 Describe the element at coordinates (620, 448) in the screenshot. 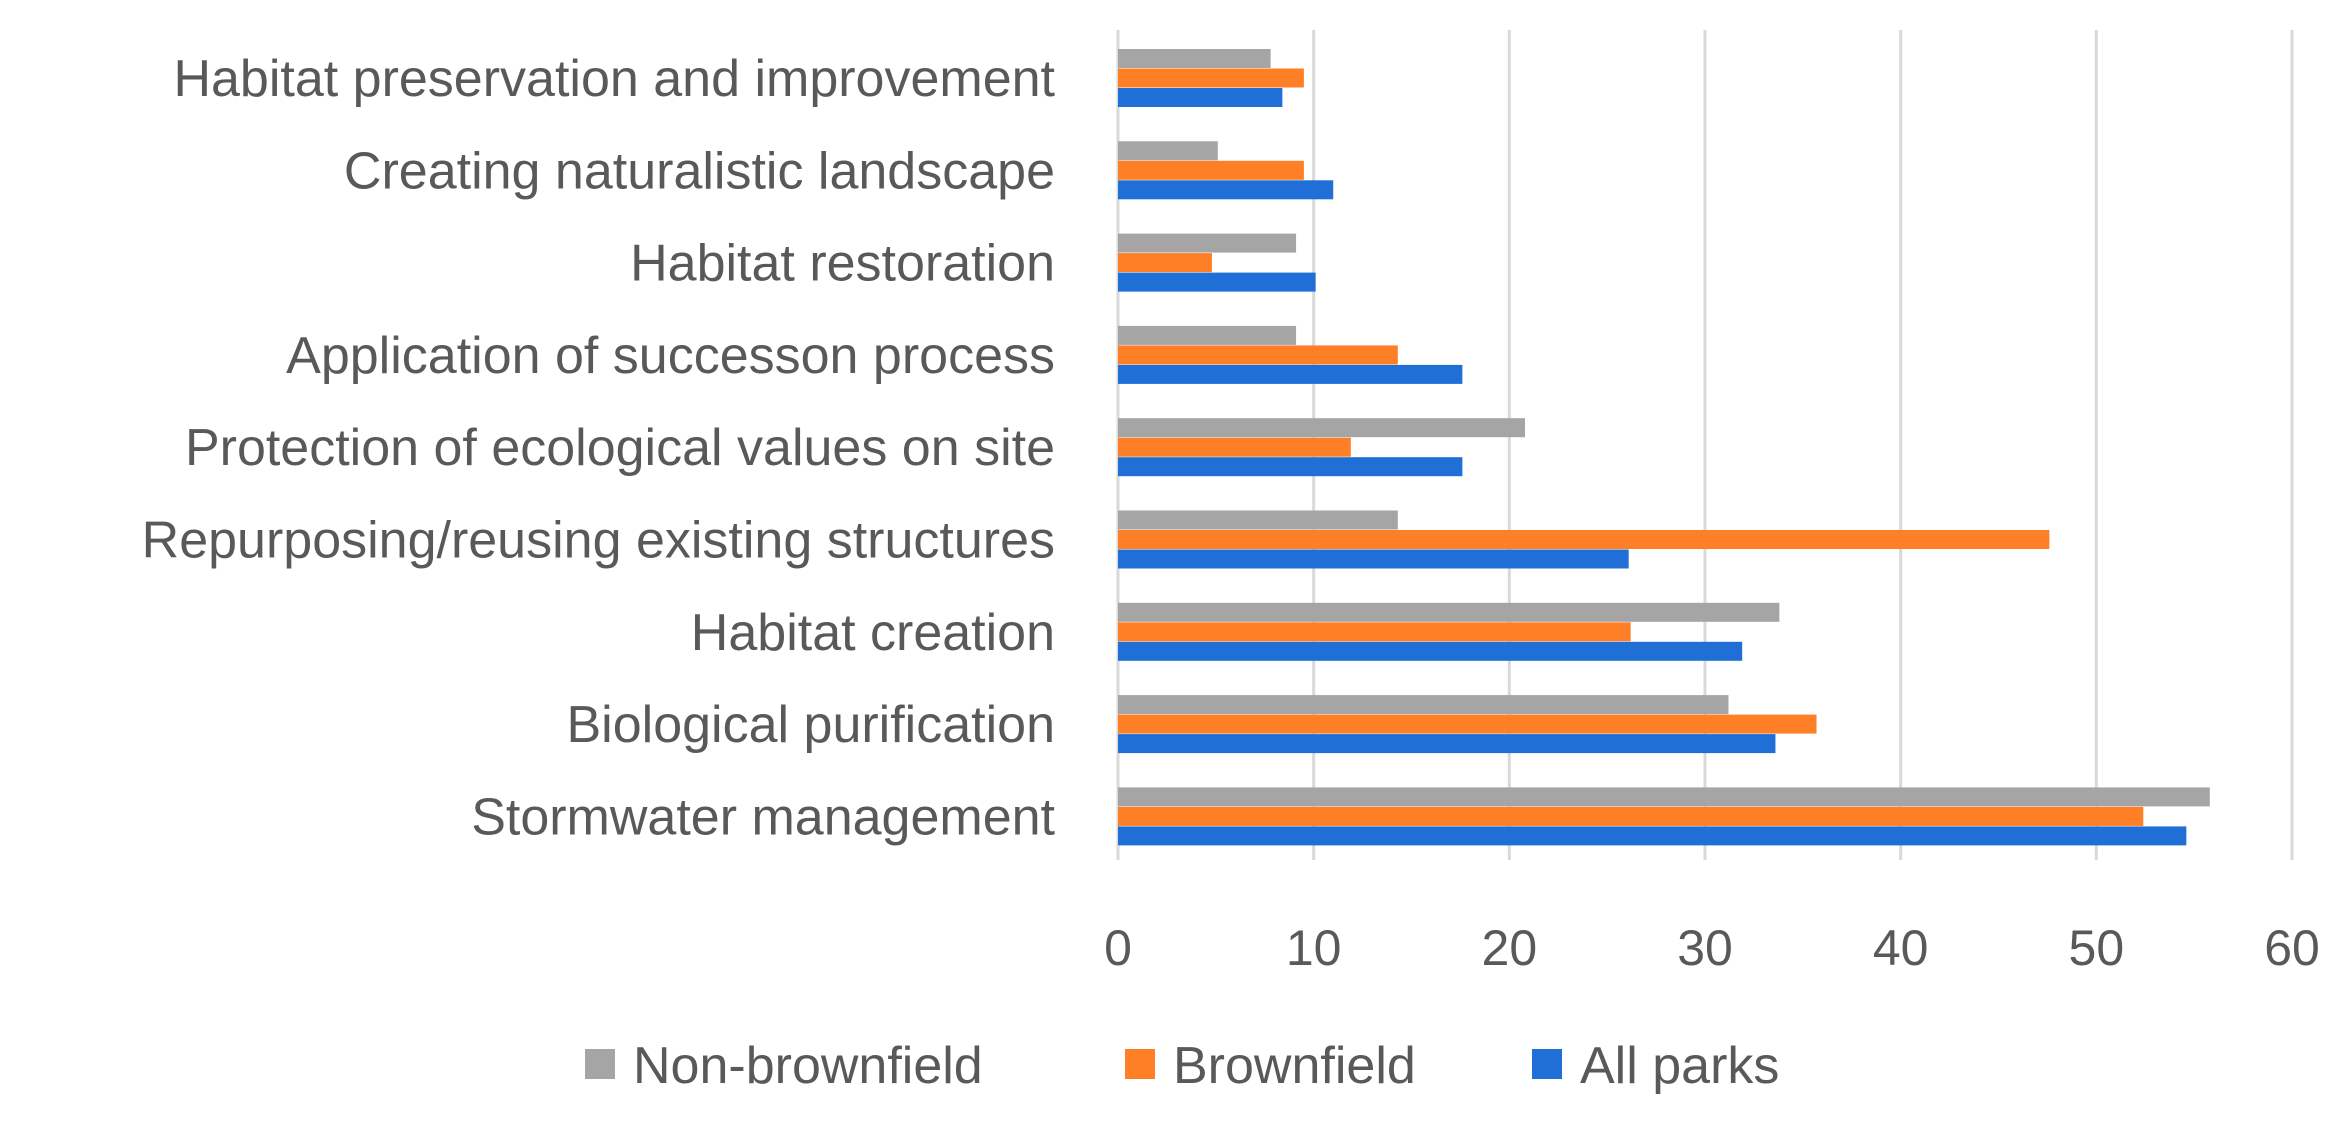

I see `category-label: Protection of ecological values on site` at that location.